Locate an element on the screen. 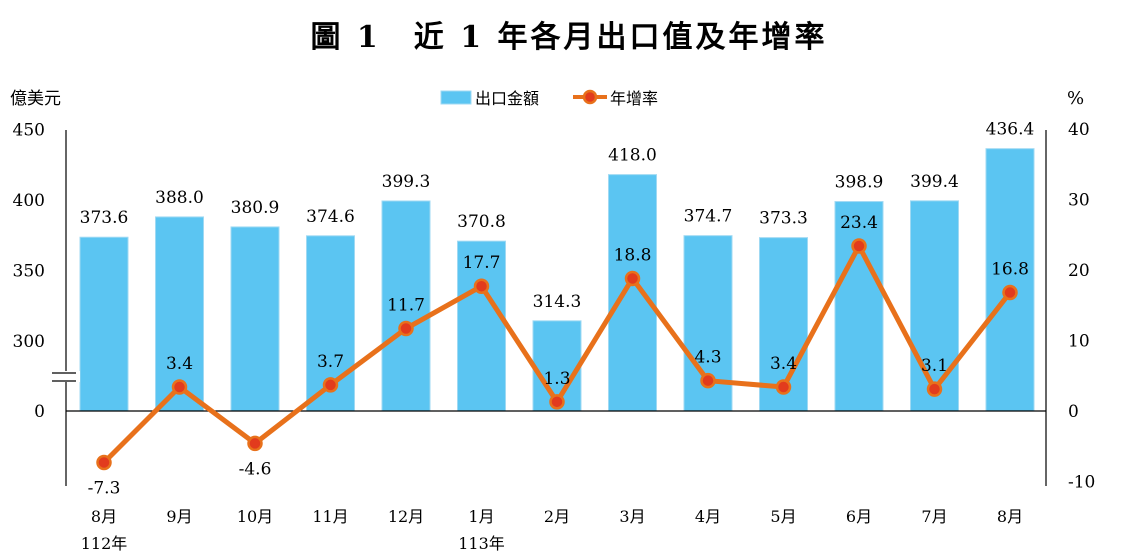 The height and width of the screenshot is (559, 1138). category-label-5: 1月 is located at coordinates (481, 516).